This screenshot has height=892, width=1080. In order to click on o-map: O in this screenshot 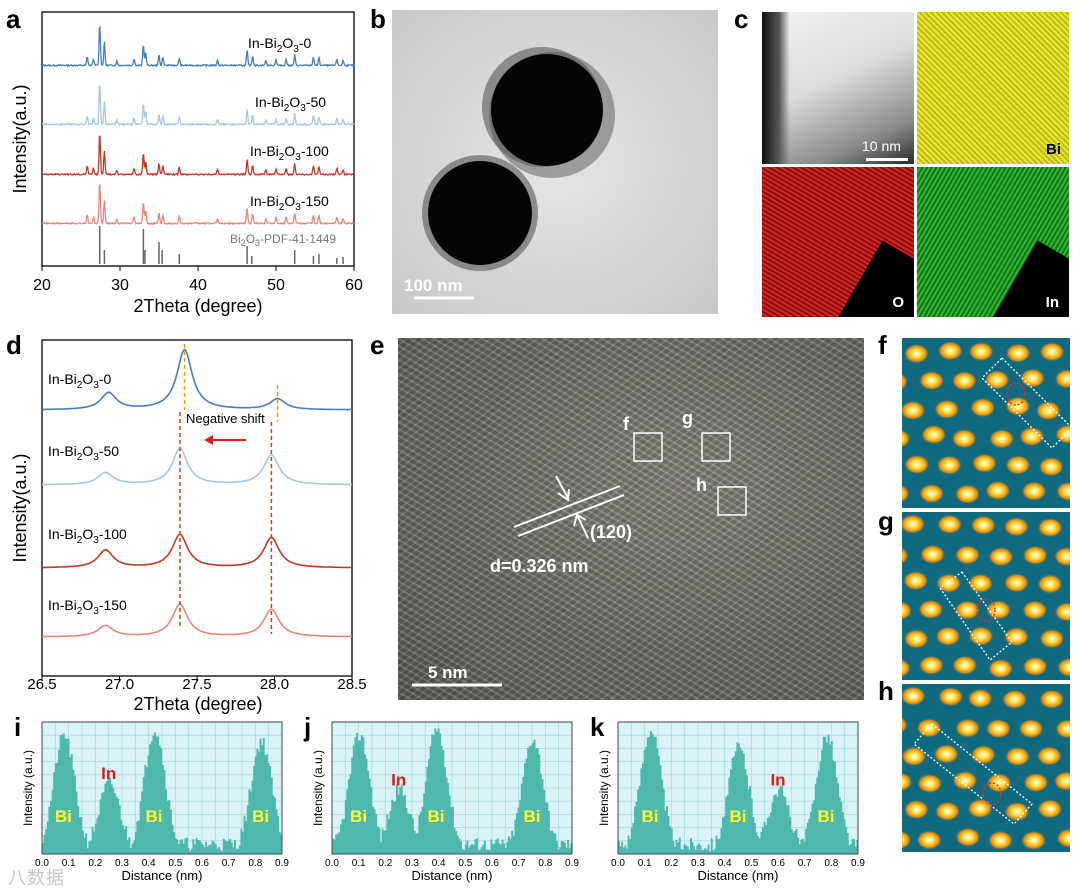, I will do `click(838, 242)`.